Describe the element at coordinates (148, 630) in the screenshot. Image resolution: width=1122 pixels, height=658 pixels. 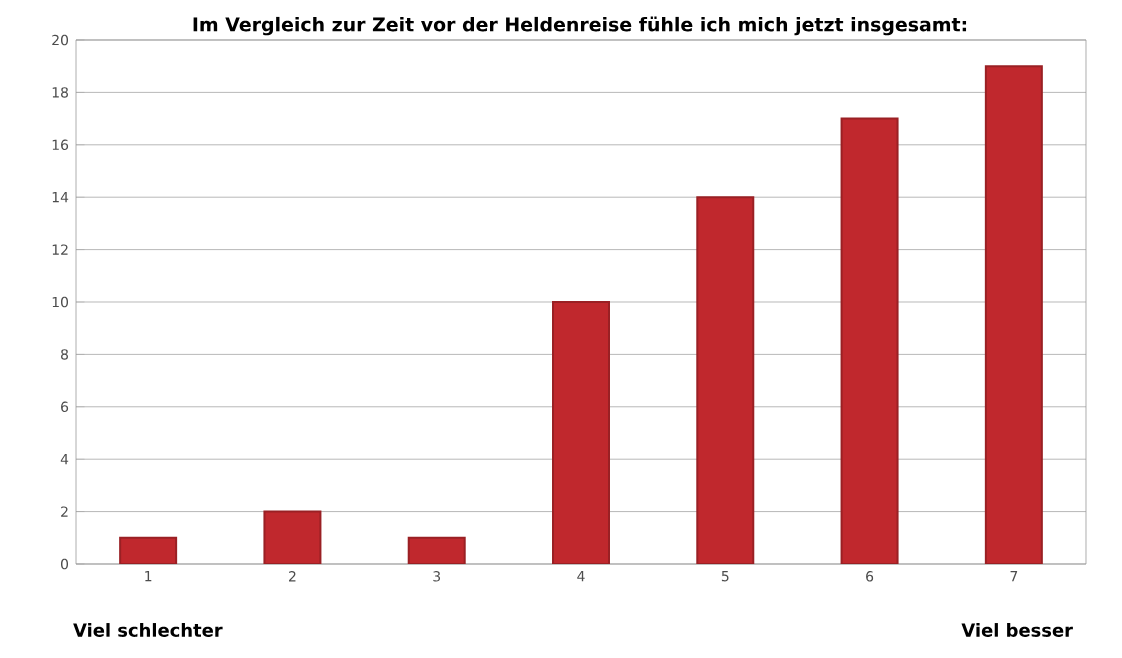
I see `text: Viel schlechter` at that location.